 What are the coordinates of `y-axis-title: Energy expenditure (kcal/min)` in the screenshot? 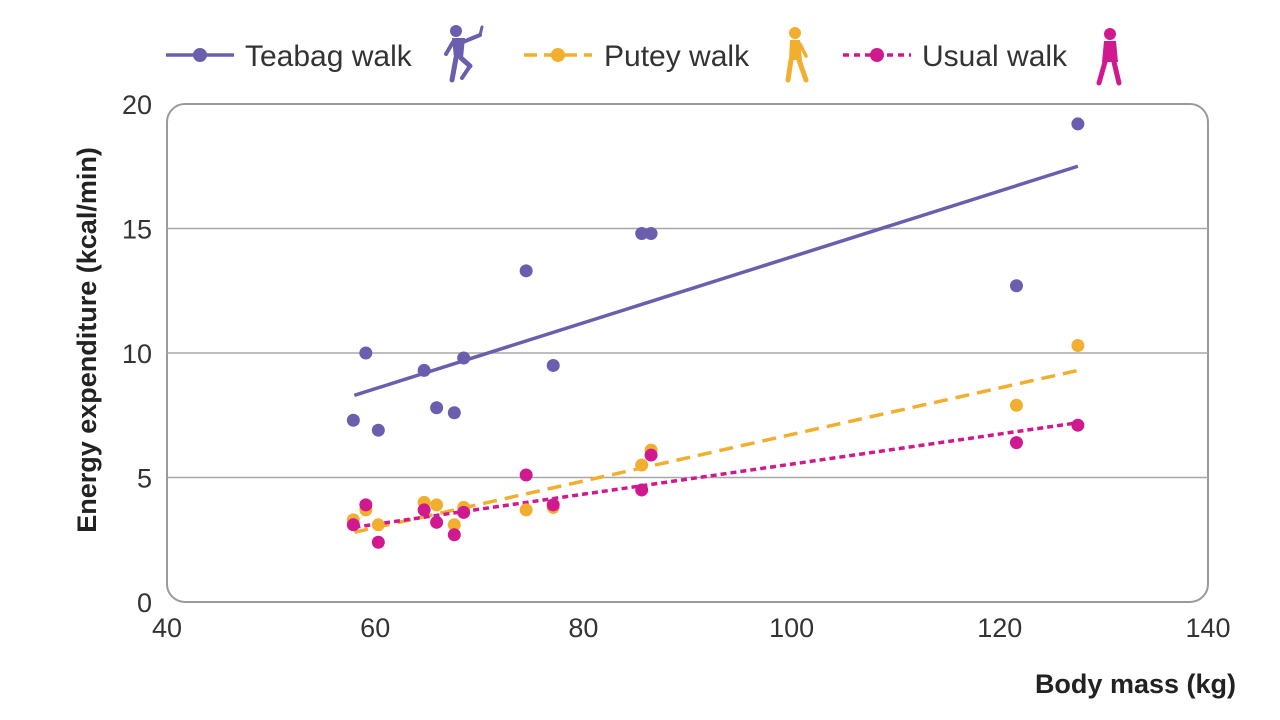 It's located at (87, 340).